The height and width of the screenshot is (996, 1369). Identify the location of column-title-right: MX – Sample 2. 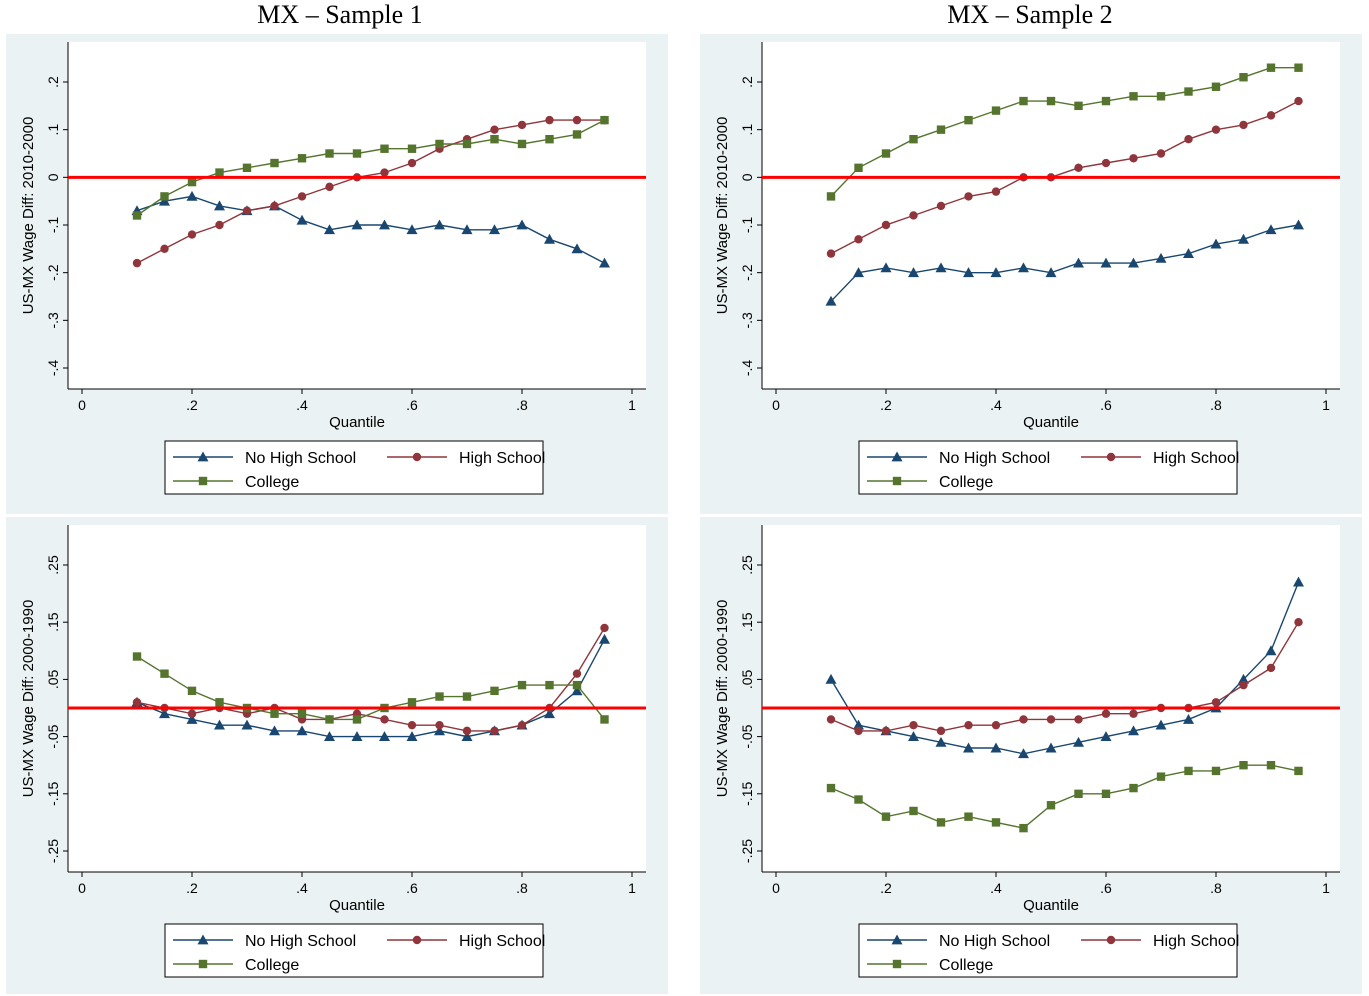
(1030, 14).